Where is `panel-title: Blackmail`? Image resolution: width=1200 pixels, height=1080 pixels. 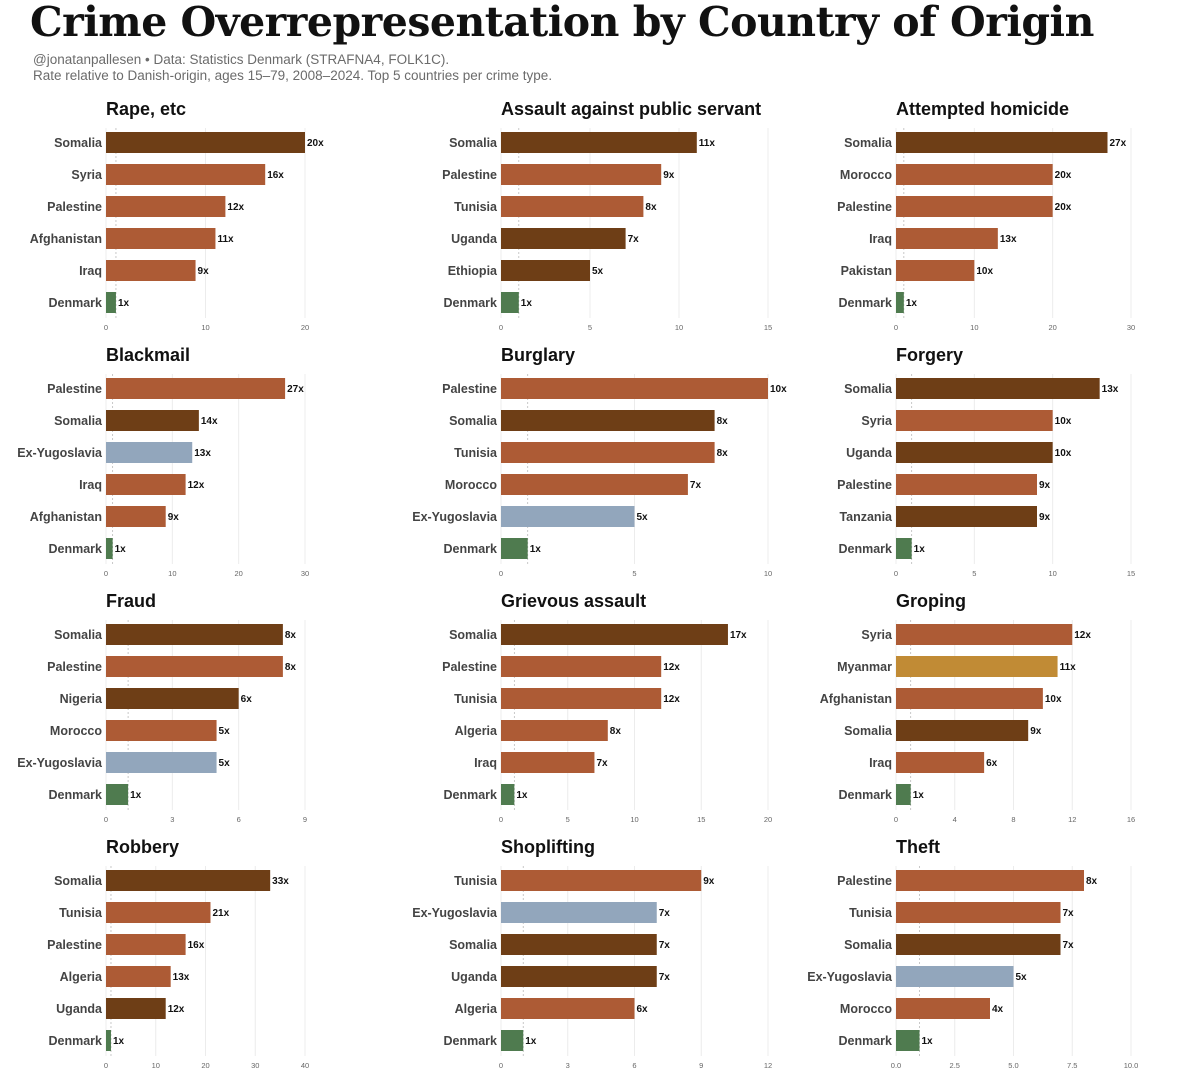 panel-title: Blackmail is located at coordinates (148, 355).